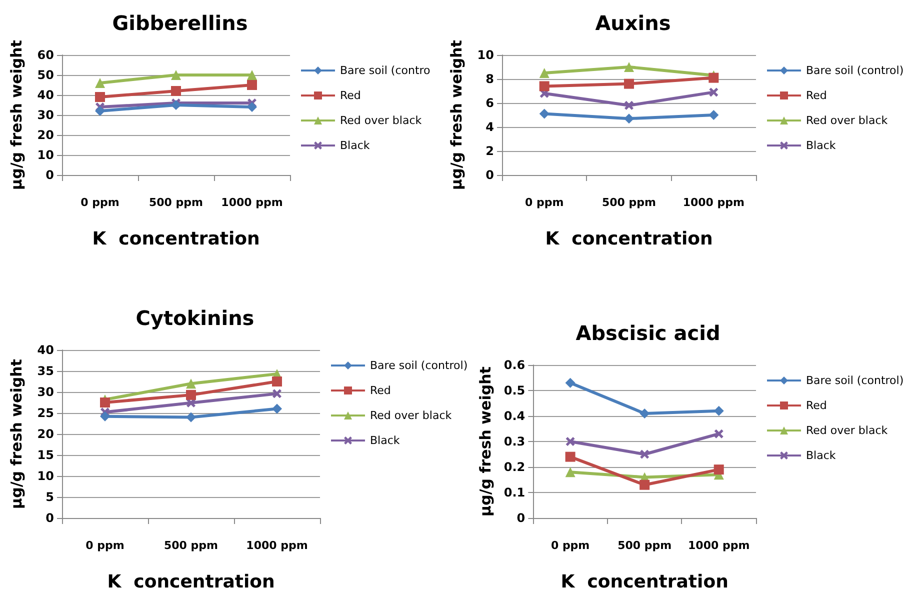 This screenshot has width=906, height=598. Describe the element at coordinates (50, 497) in the screenshot. I see `y-tick-label: 5` at that location.